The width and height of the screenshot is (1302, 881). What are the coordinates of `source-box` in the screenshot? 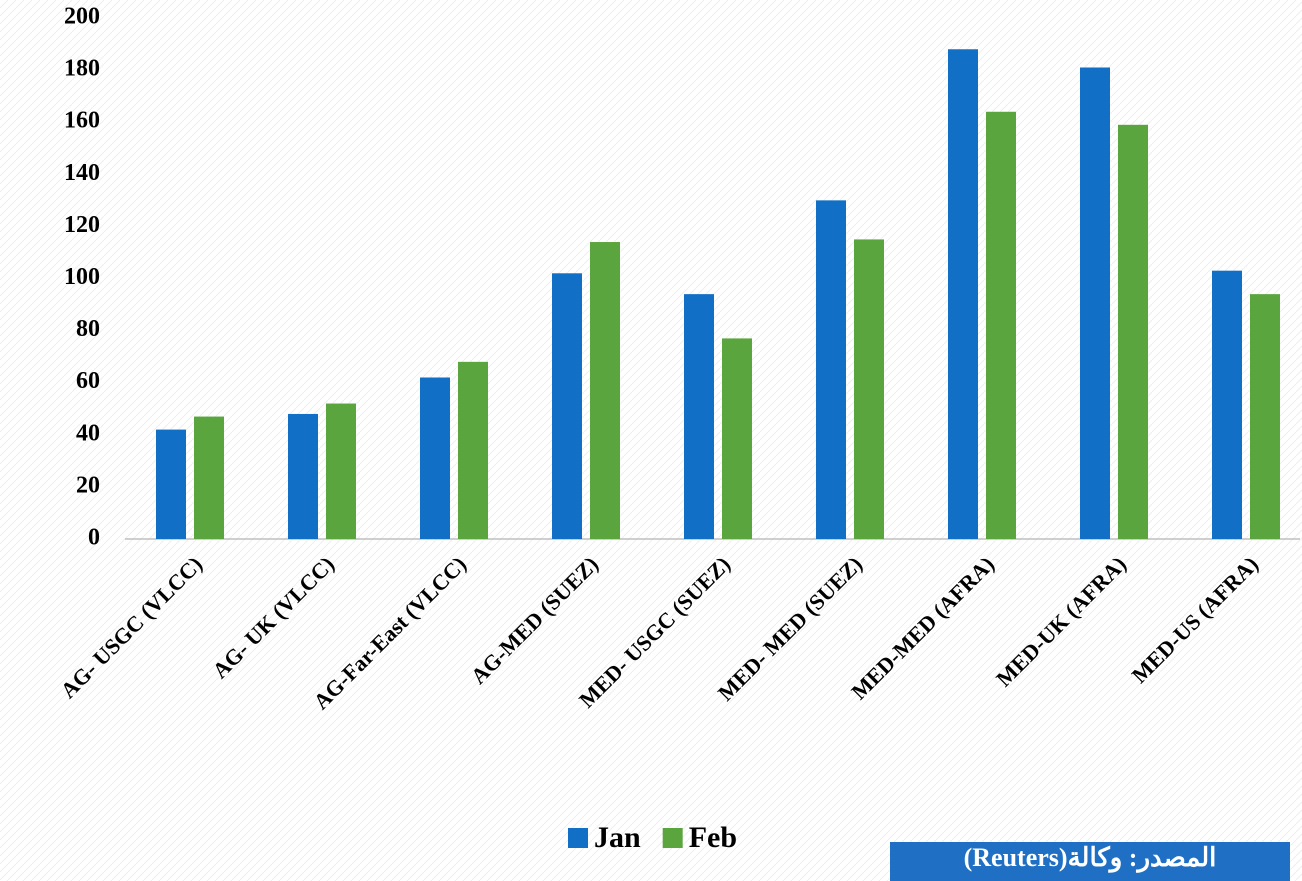 It's located at (1090, 861).